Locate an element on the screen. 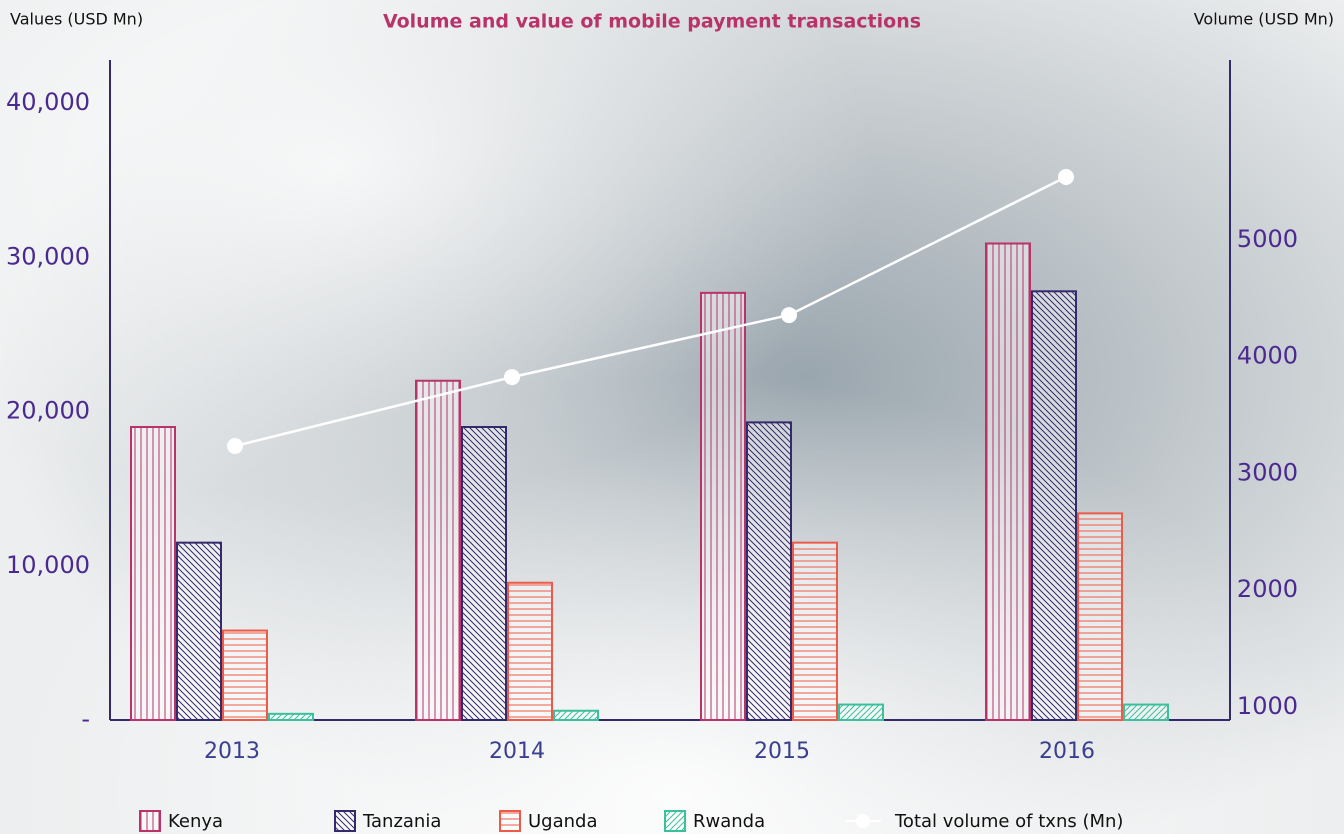 This screenshot has height=834, width=1344. y2-tick-label: 1000 is located at coordinates (1267, 706).